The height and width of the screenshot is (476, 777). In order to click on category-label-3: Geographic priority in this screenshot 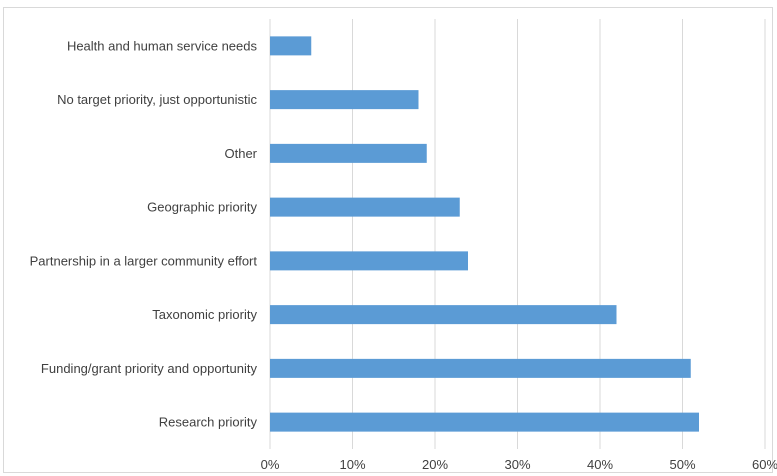, I will do `click(202, 207)`.